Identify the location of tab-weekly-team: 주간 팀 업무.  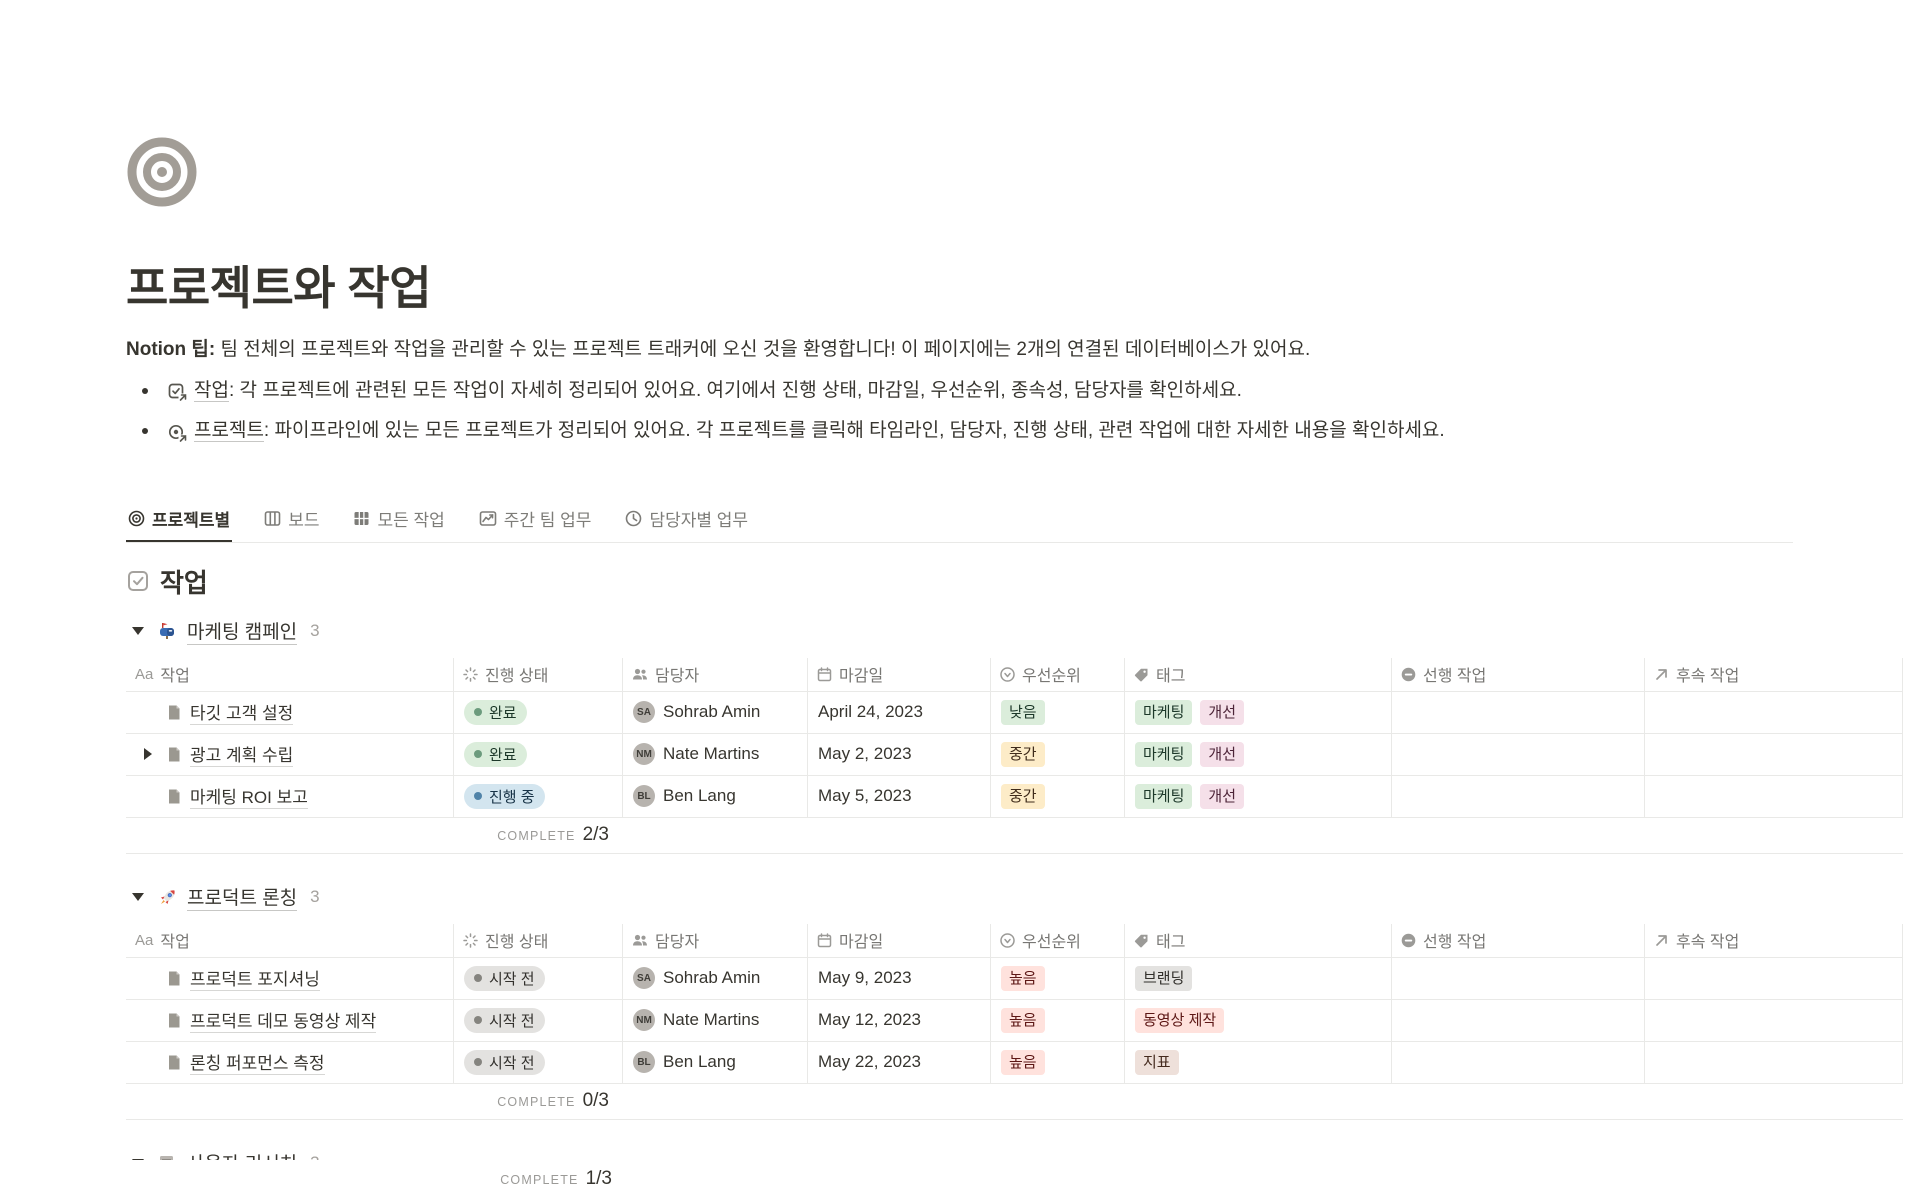
(535, 521).